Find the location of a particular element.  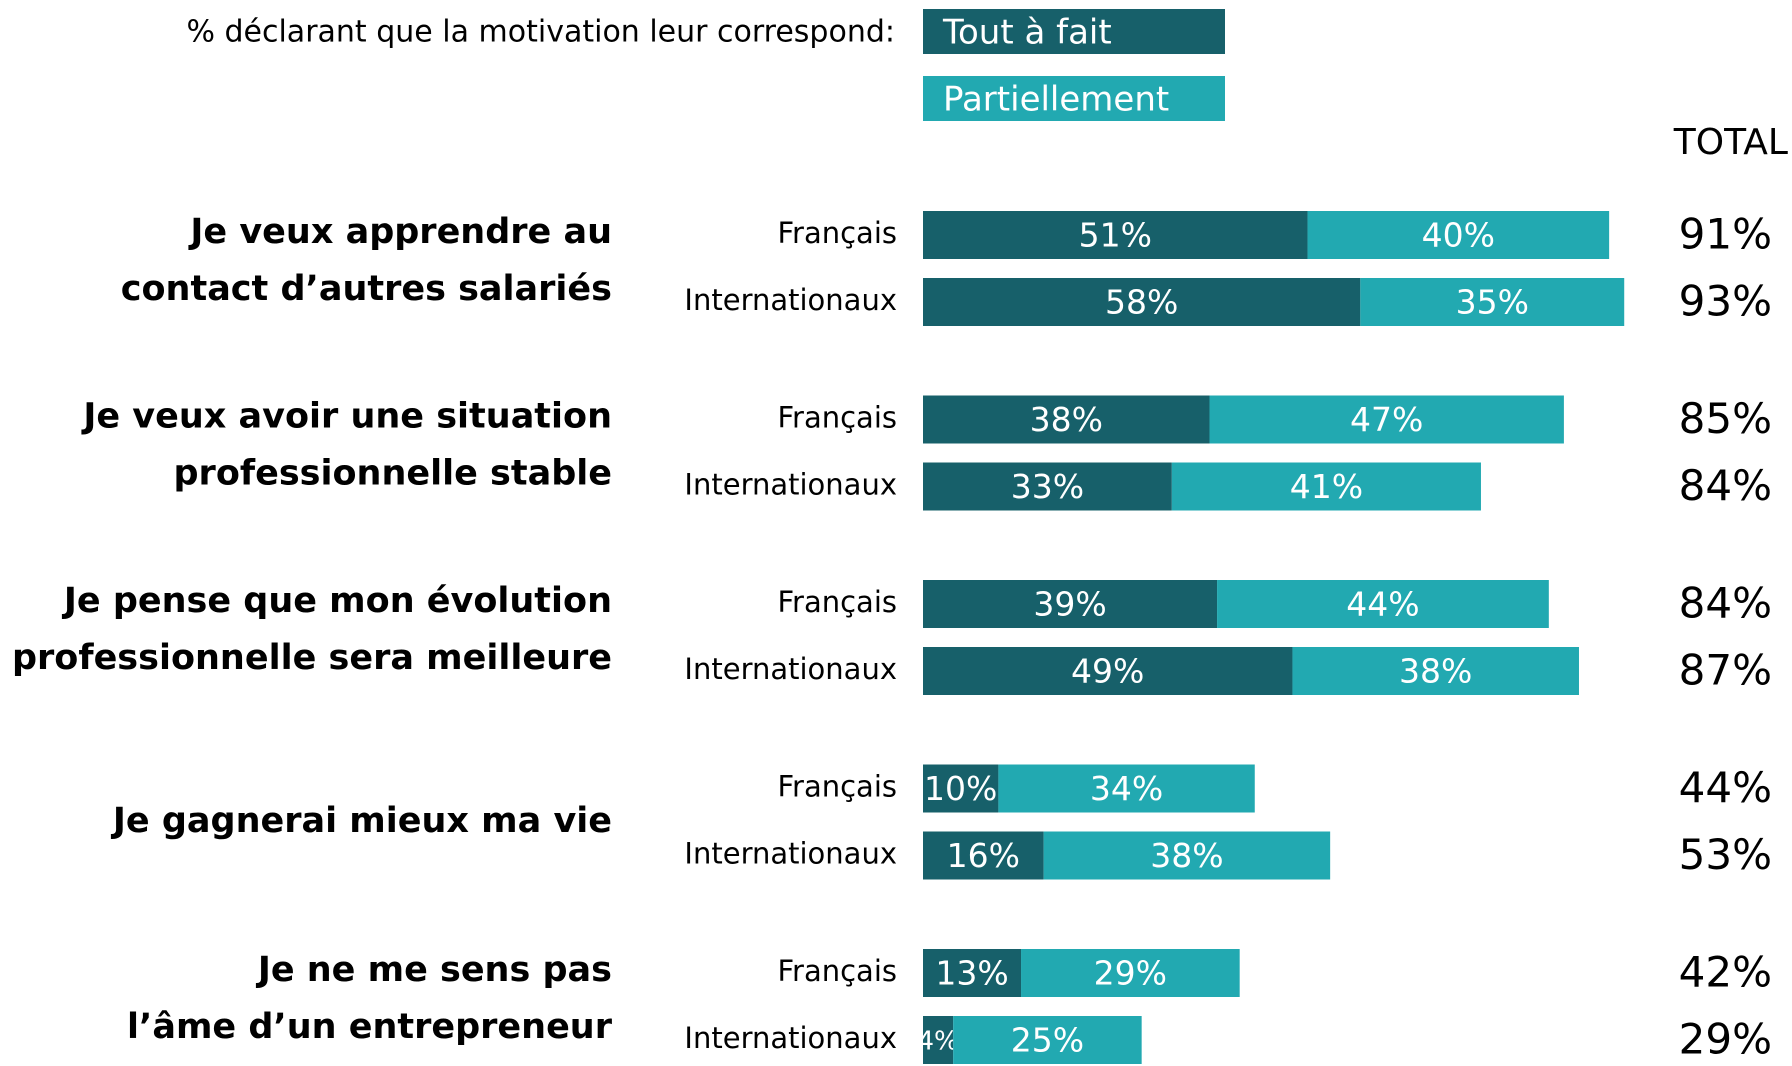

value-label: 49% is located at coordinates (1107, 671).